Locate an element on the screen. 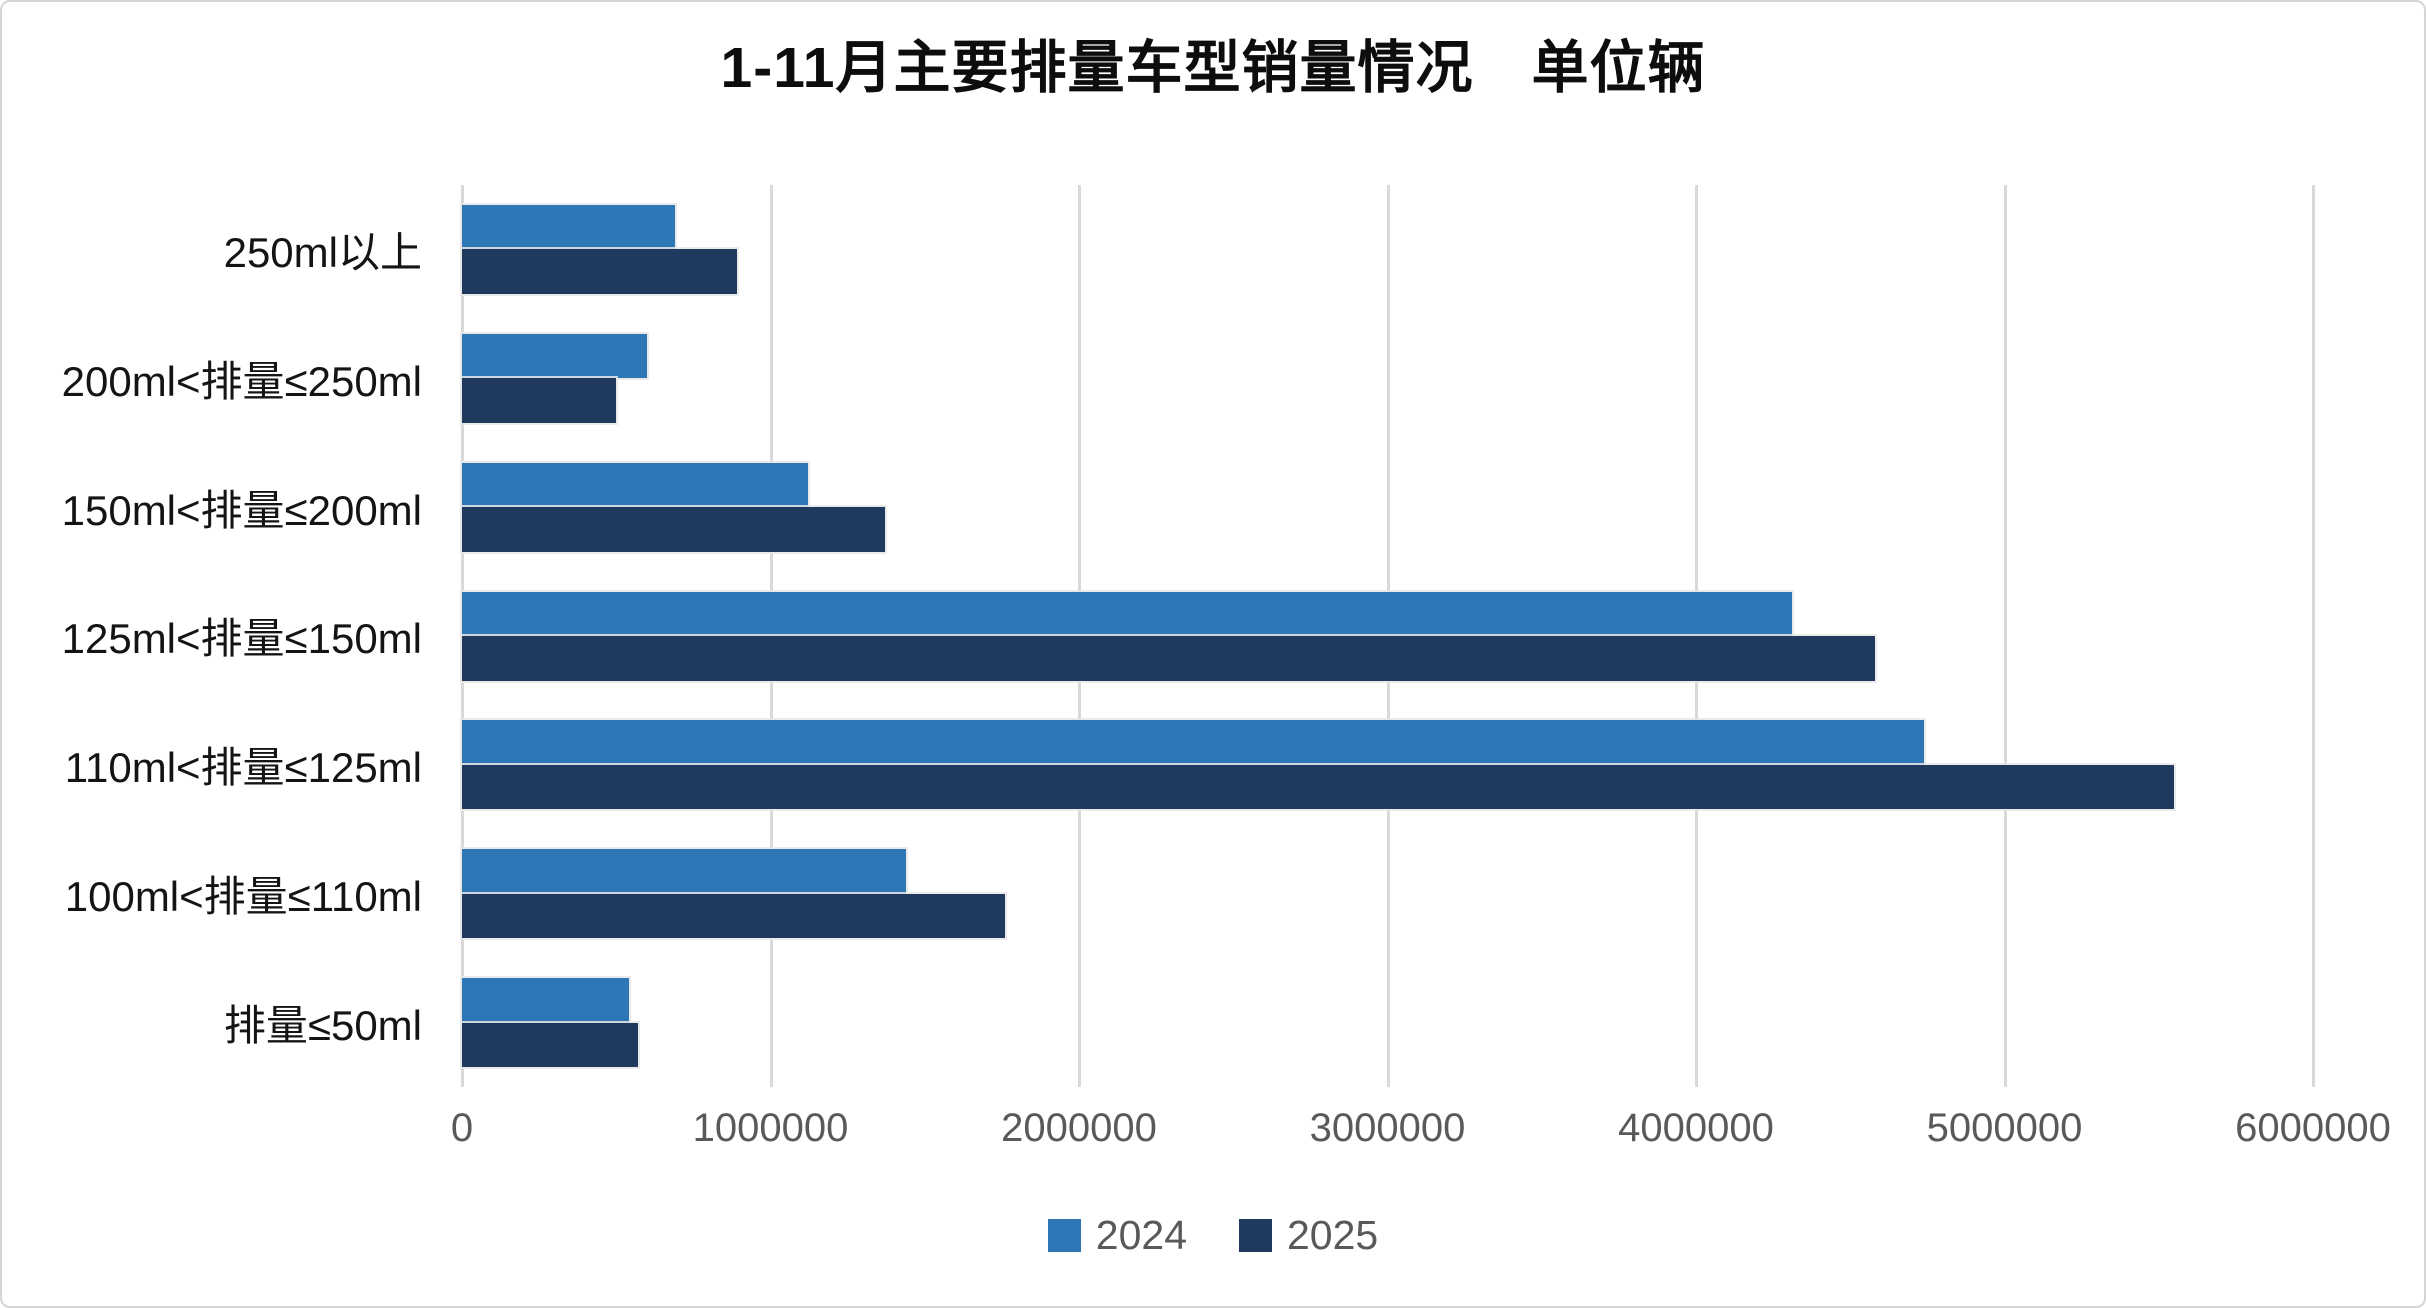 The width and height of the screenshot is (2426, 1308). chart-title: 1-11月主要排量车型销量情况 单位辆 is located at coordinates (1213, 68).